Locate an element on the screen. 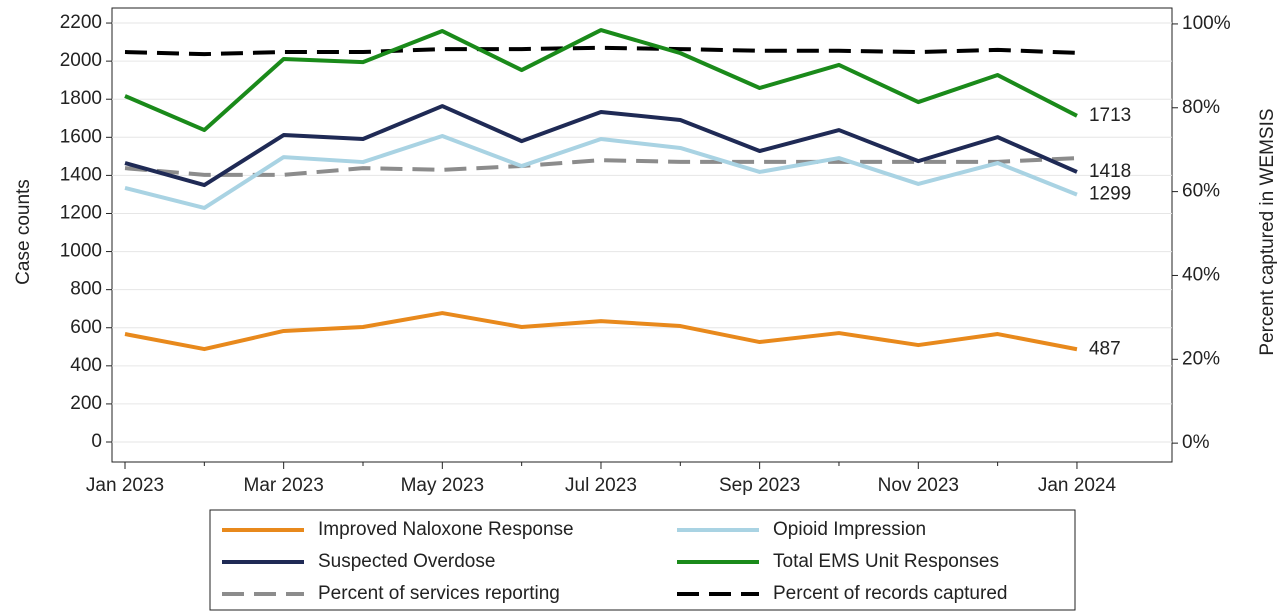 The width and height of the screenshot is (1288, 612). y2-tick-label: 60% is located at coordinates (1201, 191).